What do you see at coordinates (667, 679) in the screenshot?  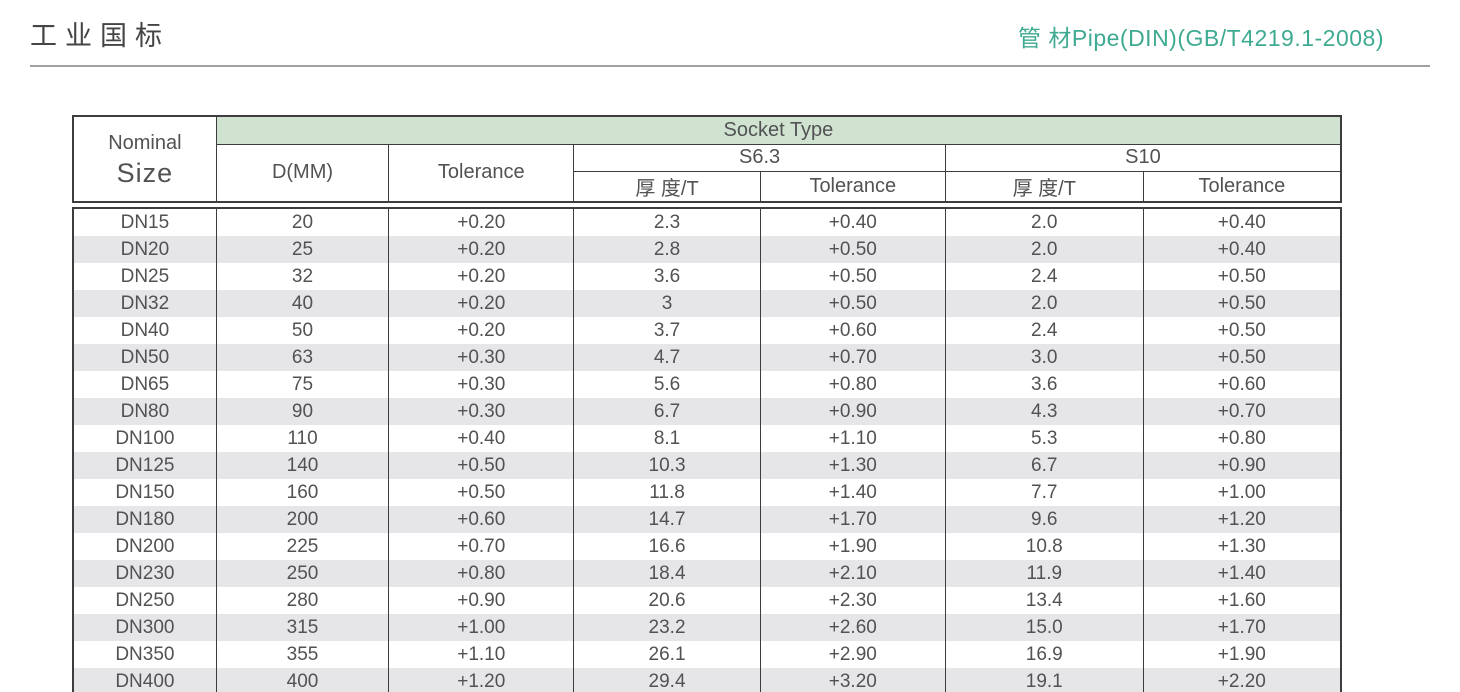 I see `table-cell: 29.4` at bounding box center [667, 679].